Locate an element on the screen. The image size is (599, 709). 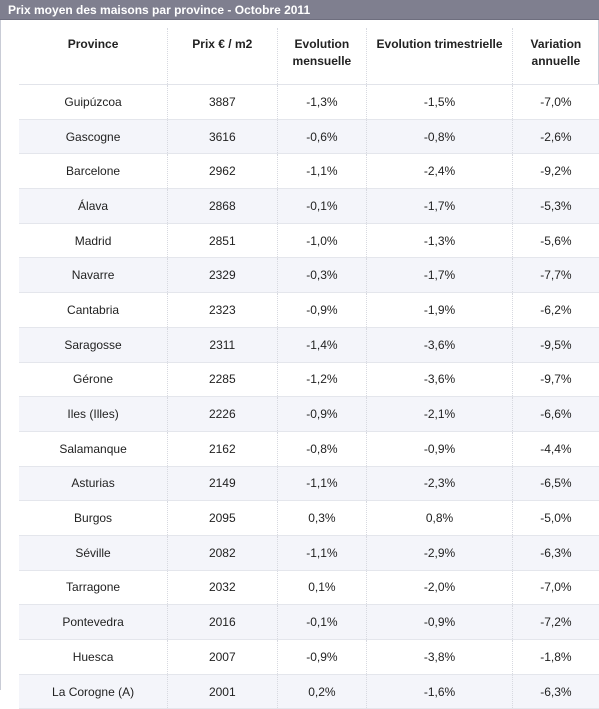
cell-prix: 3887 is located at coordinates (222, 102).